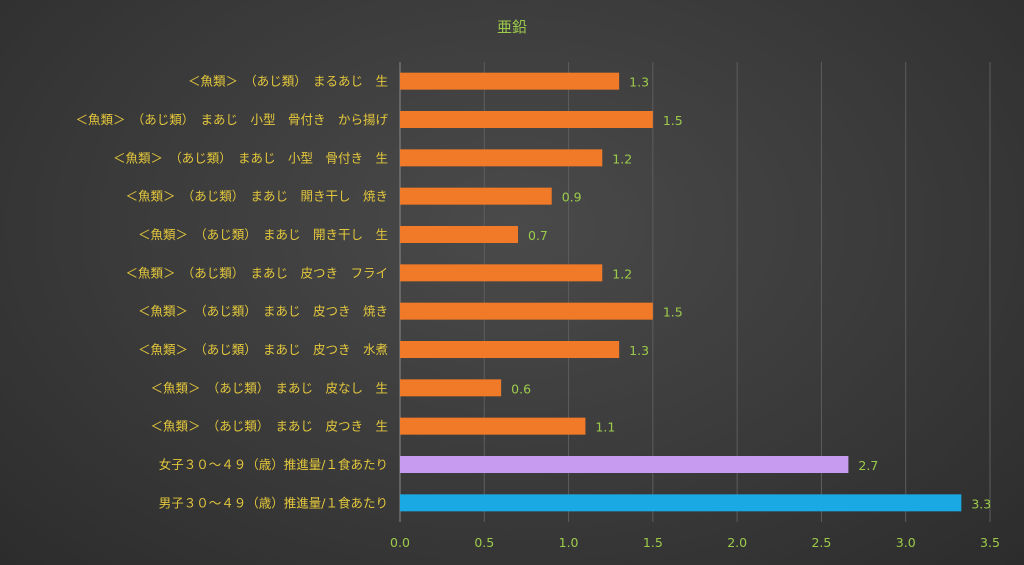 The image size is (1024, 565). I want to click on chart-title: 亜鉛, so click(512, 27).